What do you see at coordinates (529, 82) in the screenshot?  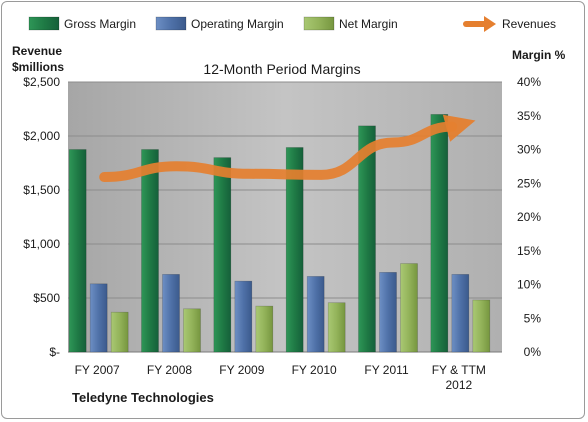 I see `right-tick-label-8: 40%` at bounding box center [529, 82].